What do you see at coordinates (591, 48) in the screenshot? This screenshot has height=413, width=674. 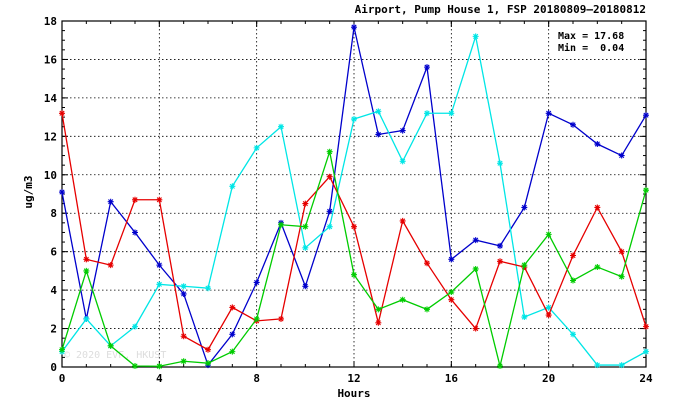 I see `min-label: Min = 0.04` at bounding box center [591, 48].